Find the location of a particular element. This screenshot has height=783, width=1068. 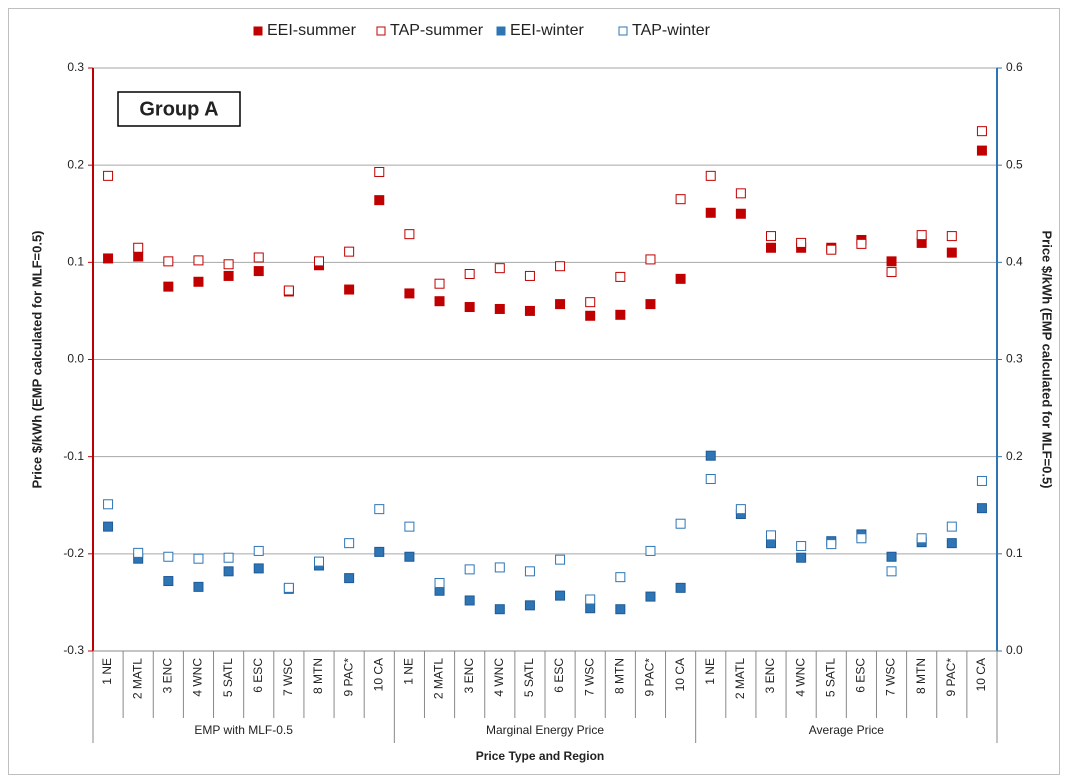

y2-tick-label: 0.4 is located at coordinates (1014, 262).